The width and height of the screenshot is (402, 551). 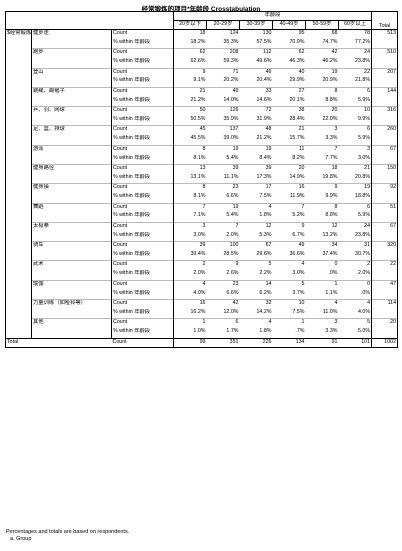 I want to click on percent-cell: 7.7%, so click(x=331, y=157).